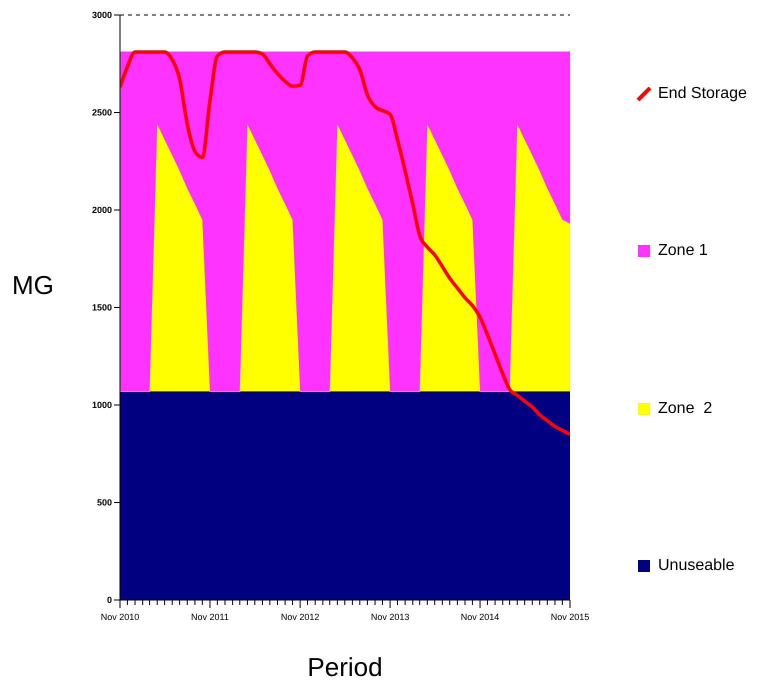  Describe the element at coordinates (702, 94) in the screenshot. I see `legend-label: End Storage` at that location.